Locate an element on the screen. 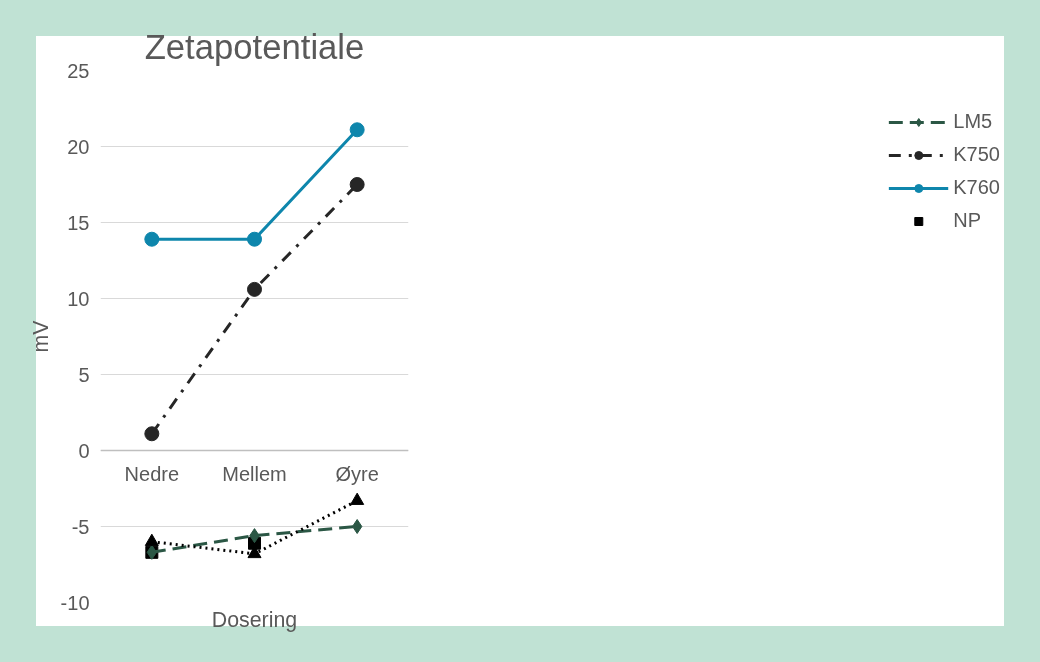 The height and width of the screenshot is (662, 1040). x-tick-label: Øyre is located at coordinates (357, 473).